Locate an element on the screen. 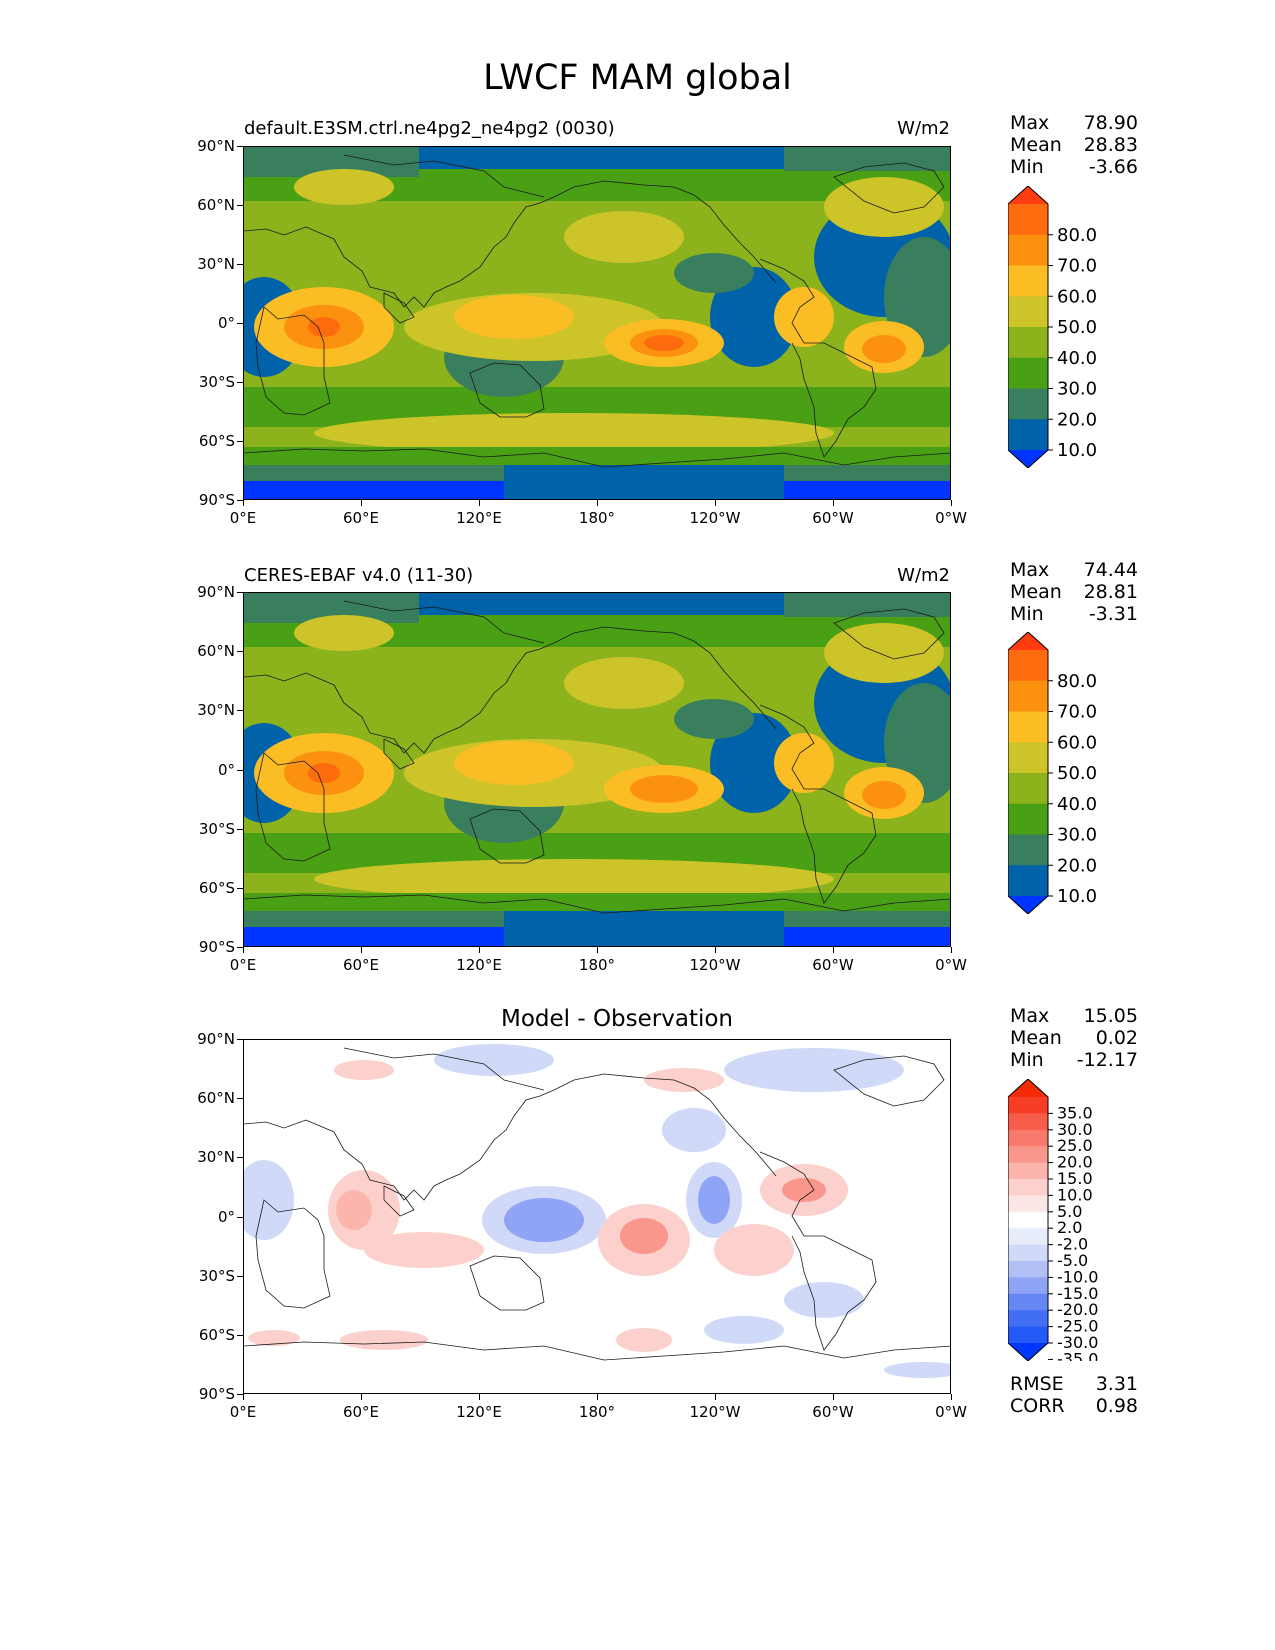 This screenshot has width=1275, height=1650. northern-cloud-region is located at coordinates (344, 187).